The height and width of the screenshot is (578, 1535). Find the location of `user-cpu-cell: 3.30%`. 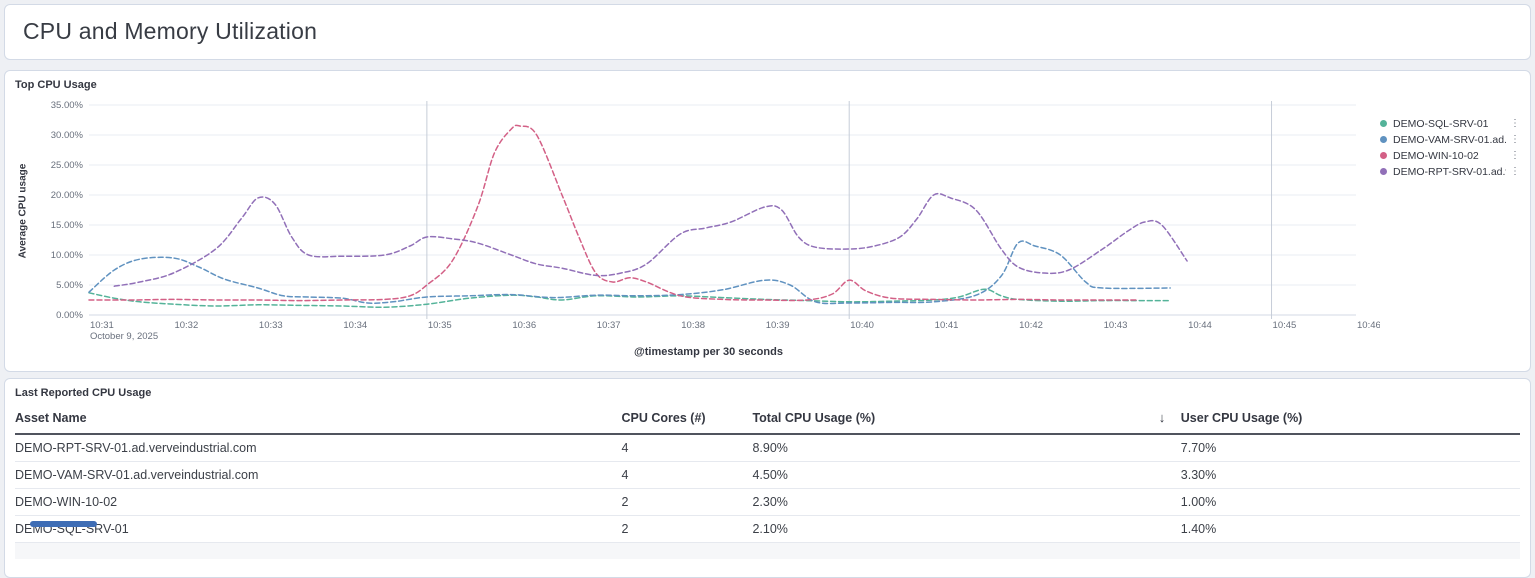

user-cpu-cell: 3.30% is located at coordinates (1339, 475).